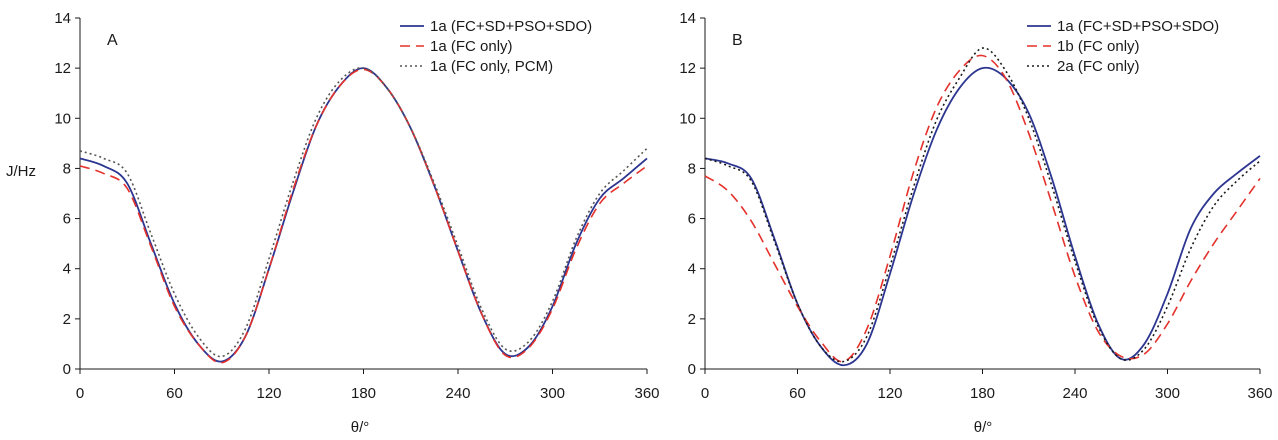 The height and width of the screenshot is (440, 1278). What do you see at coordinates (646, 393) in the screenshot?
I see `x-tick-label-a: 360` at bounding box center [646, 393].